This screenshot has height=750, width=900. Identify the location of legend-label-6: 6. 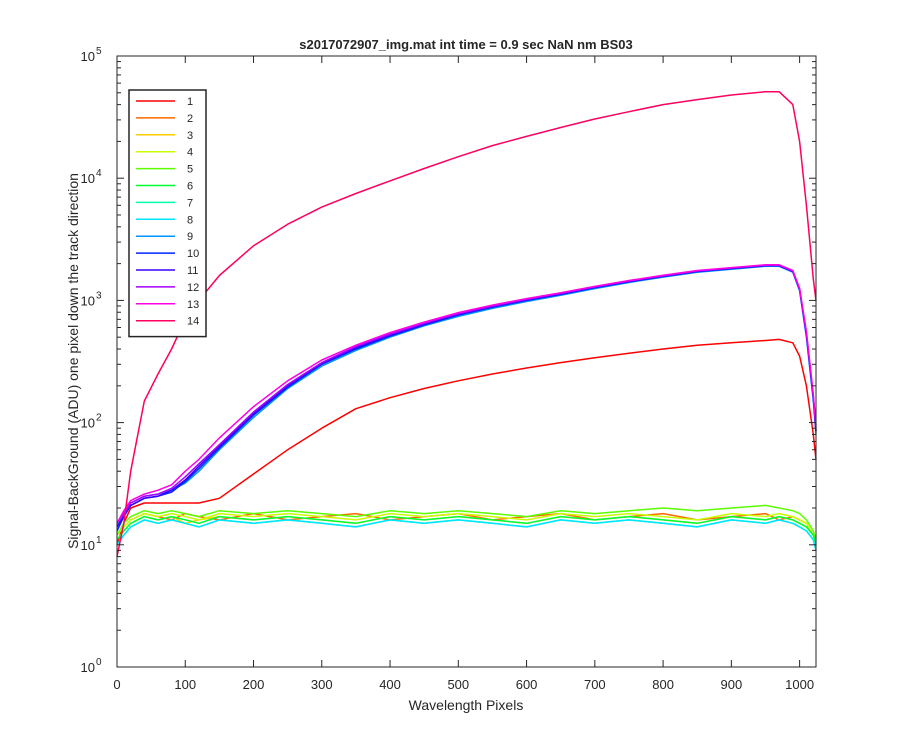
(190, 187).